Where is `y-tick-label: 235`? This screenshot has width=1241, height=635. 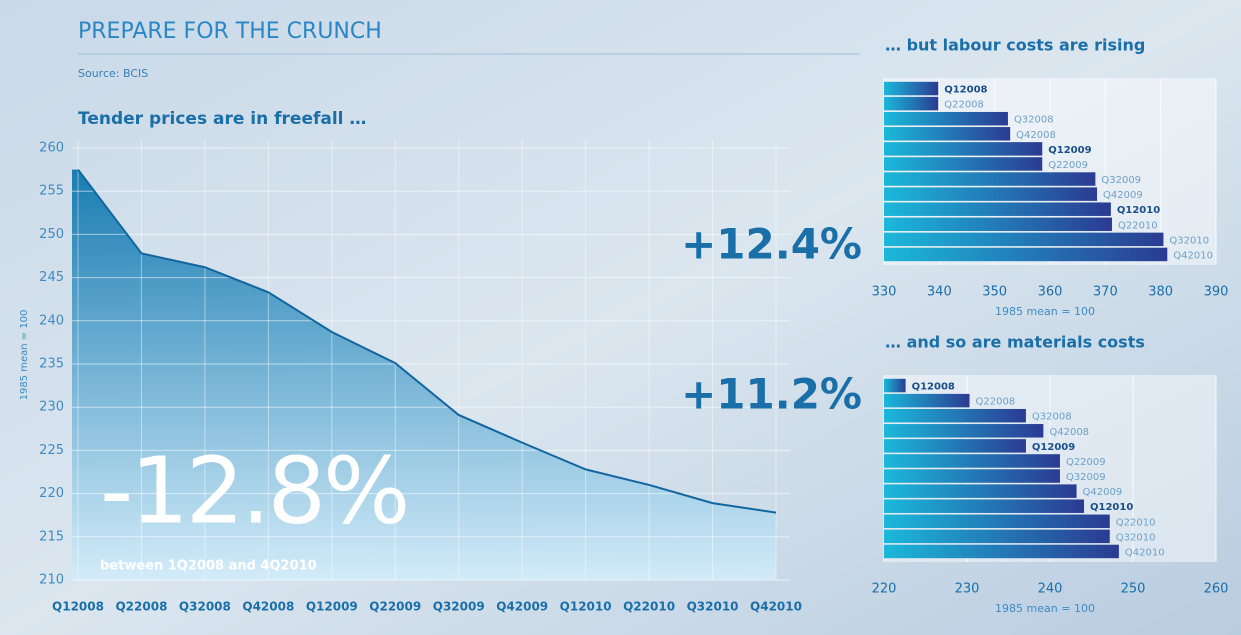
y-tick-label: 235 is located at coordinates (51, 364).